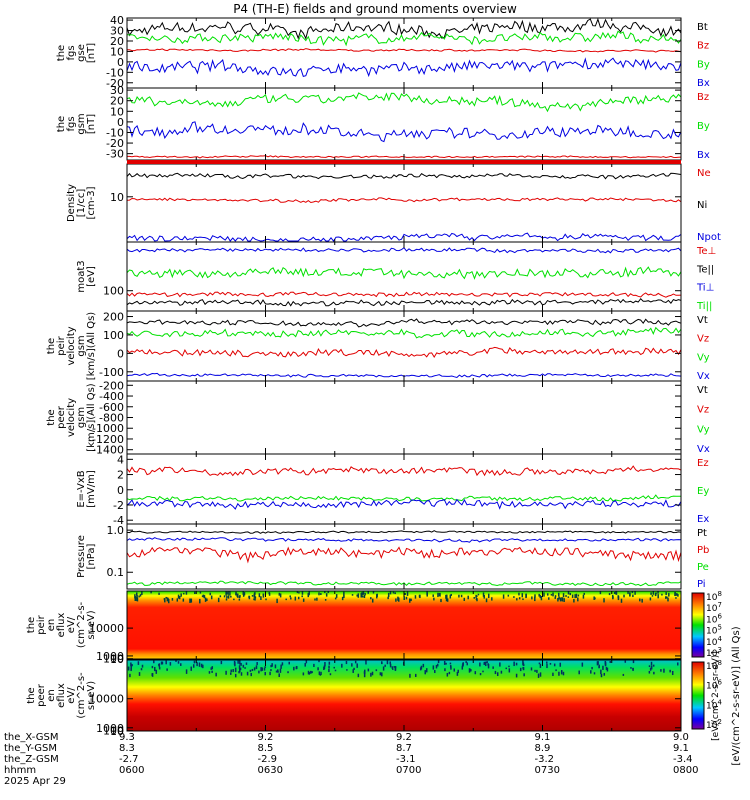 The height and width of the screenshot is (800, 750). Describe the element at coordinates (543, 737) in the screenshot. I see `x-axis-xgsm-value: 9.1` at that location.